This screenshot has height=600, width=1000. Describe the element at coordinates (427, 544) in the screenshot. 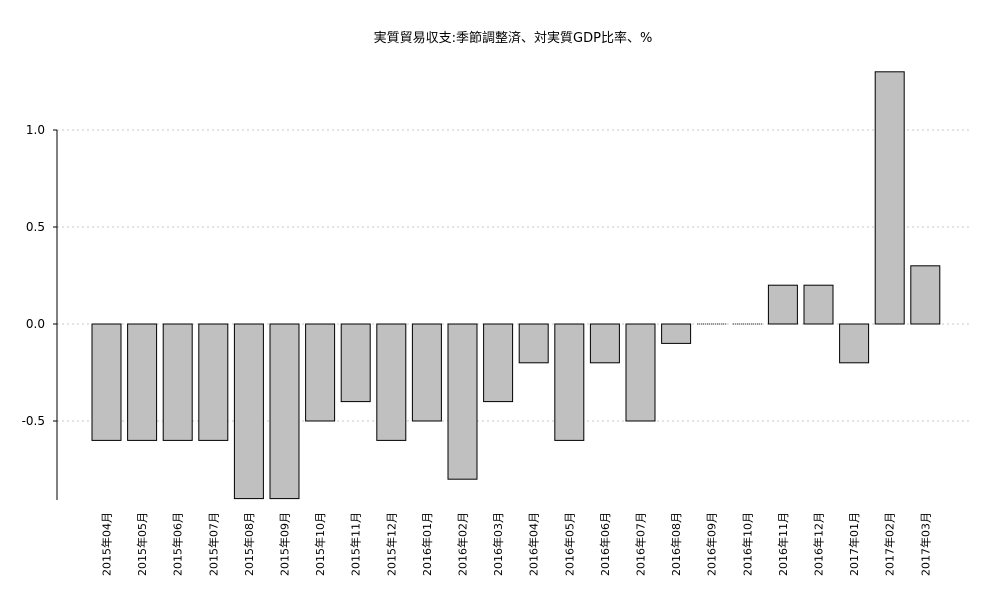

I see `x-tick-label: 2016年01月` at that location.